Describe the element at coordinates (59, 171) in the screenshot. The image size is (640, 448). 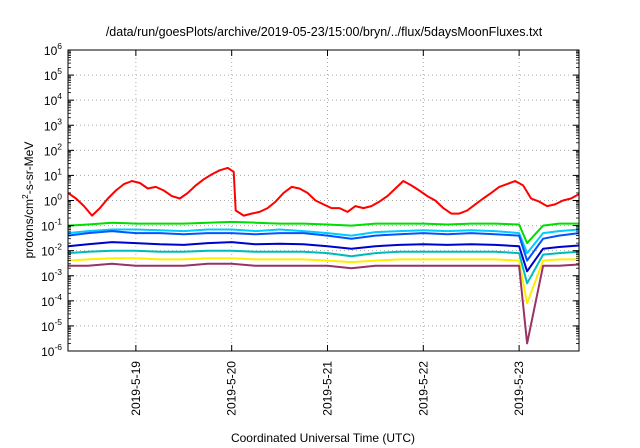
I see `y-tick-exp: 1` at that location.